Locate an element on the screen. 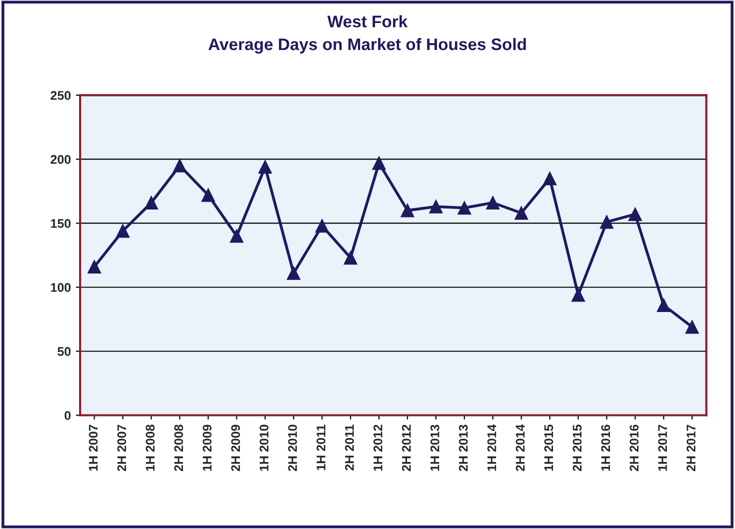 The image size is (735, 529). x-tick-label: 2H 2011 is located at coordinates (349, 447).